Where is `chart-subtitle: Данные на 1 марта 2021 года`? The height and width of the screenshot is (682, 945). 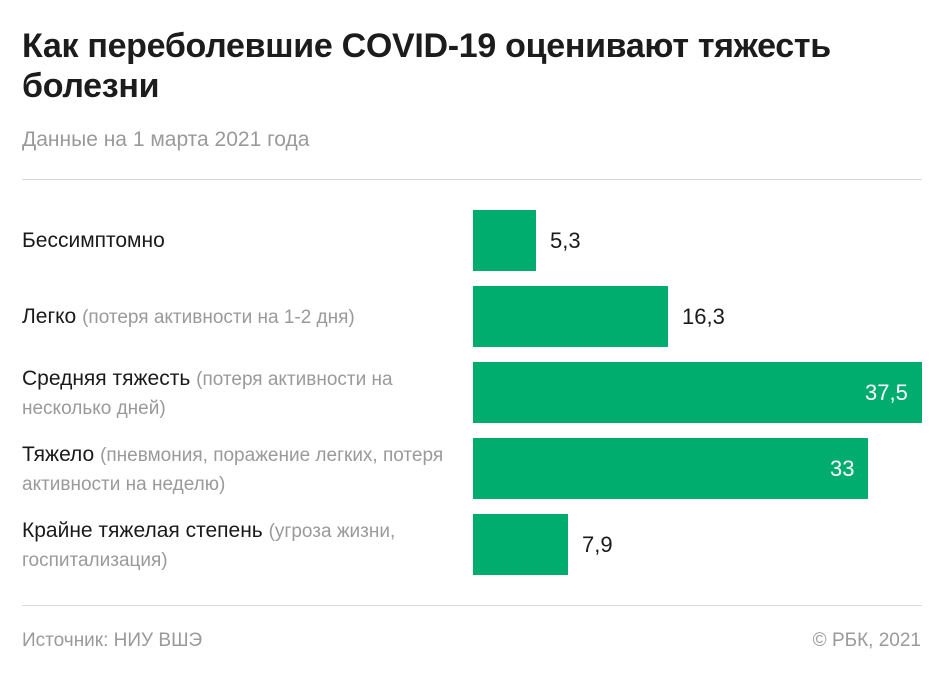 chart-subtitle: Данные на 1 марта 2021 года is located at coordinates (166, 139).